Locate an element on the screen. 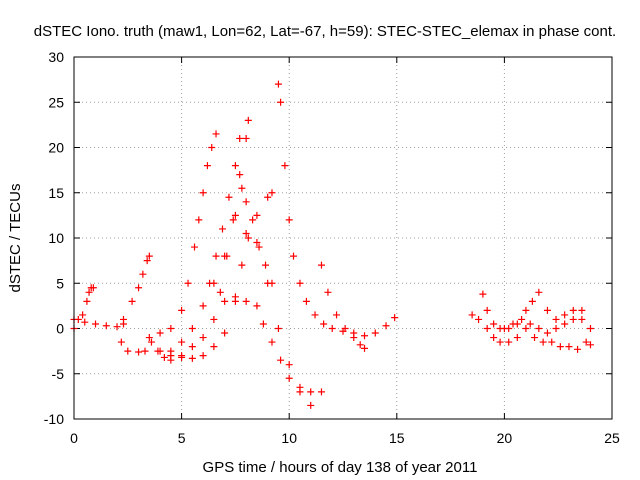 This screenshot has width=640, height=480. x-tick-label: 10 is located at coordinates (289, 438).